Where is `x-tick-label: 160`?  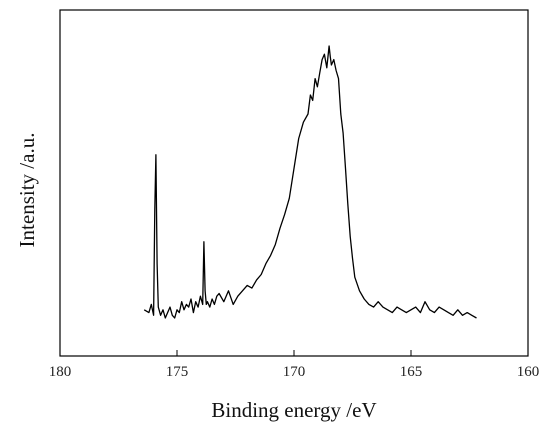 x-tick-label: 160 is located at coordinates (528, 372).